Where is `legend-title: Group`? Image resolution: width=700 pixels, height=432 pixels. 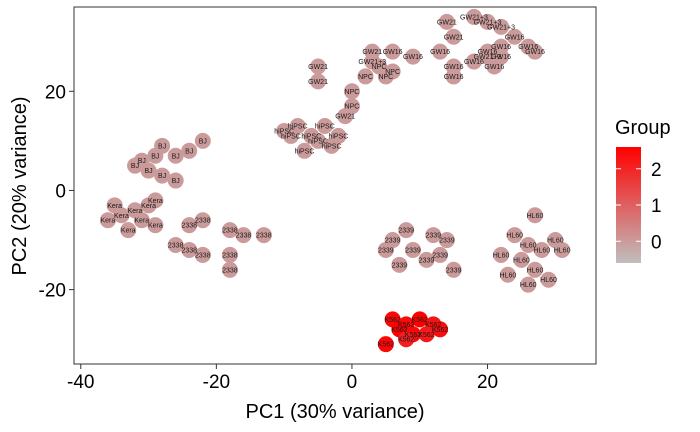 legend-title: Group is located at coordinates (643, 128).